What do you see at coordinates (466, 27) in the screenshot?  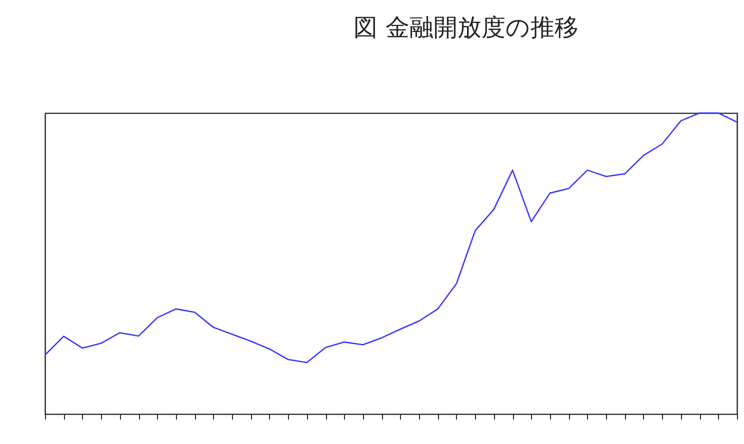 I see `chart-title: 図 金融開放度の推移` at bounding box center [466, 27].